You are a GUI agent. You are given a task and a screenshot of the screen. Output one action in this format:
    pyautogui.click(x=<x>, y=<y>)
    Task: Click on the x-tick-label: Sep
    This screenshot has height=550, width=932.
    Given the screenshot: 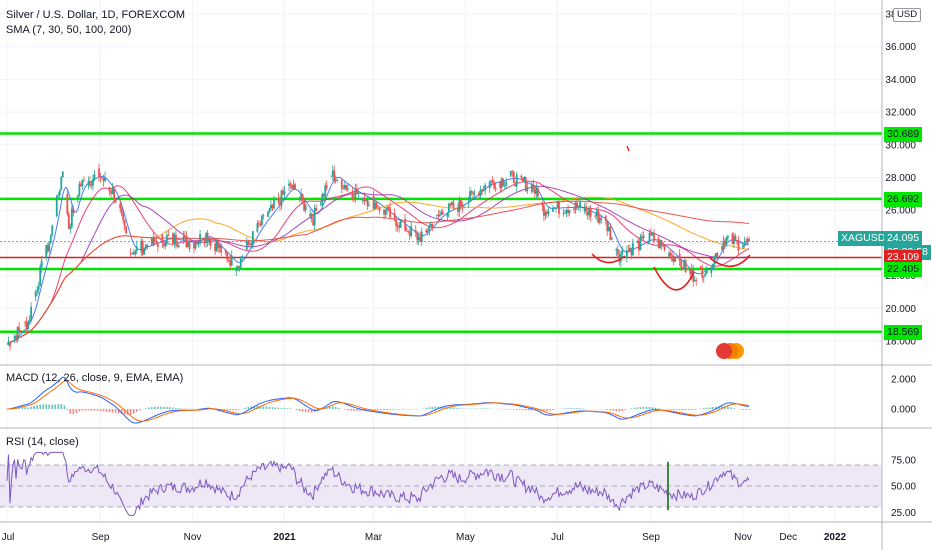 What is the action you would take?
    pyautogui.click(x=101, y=537)
    